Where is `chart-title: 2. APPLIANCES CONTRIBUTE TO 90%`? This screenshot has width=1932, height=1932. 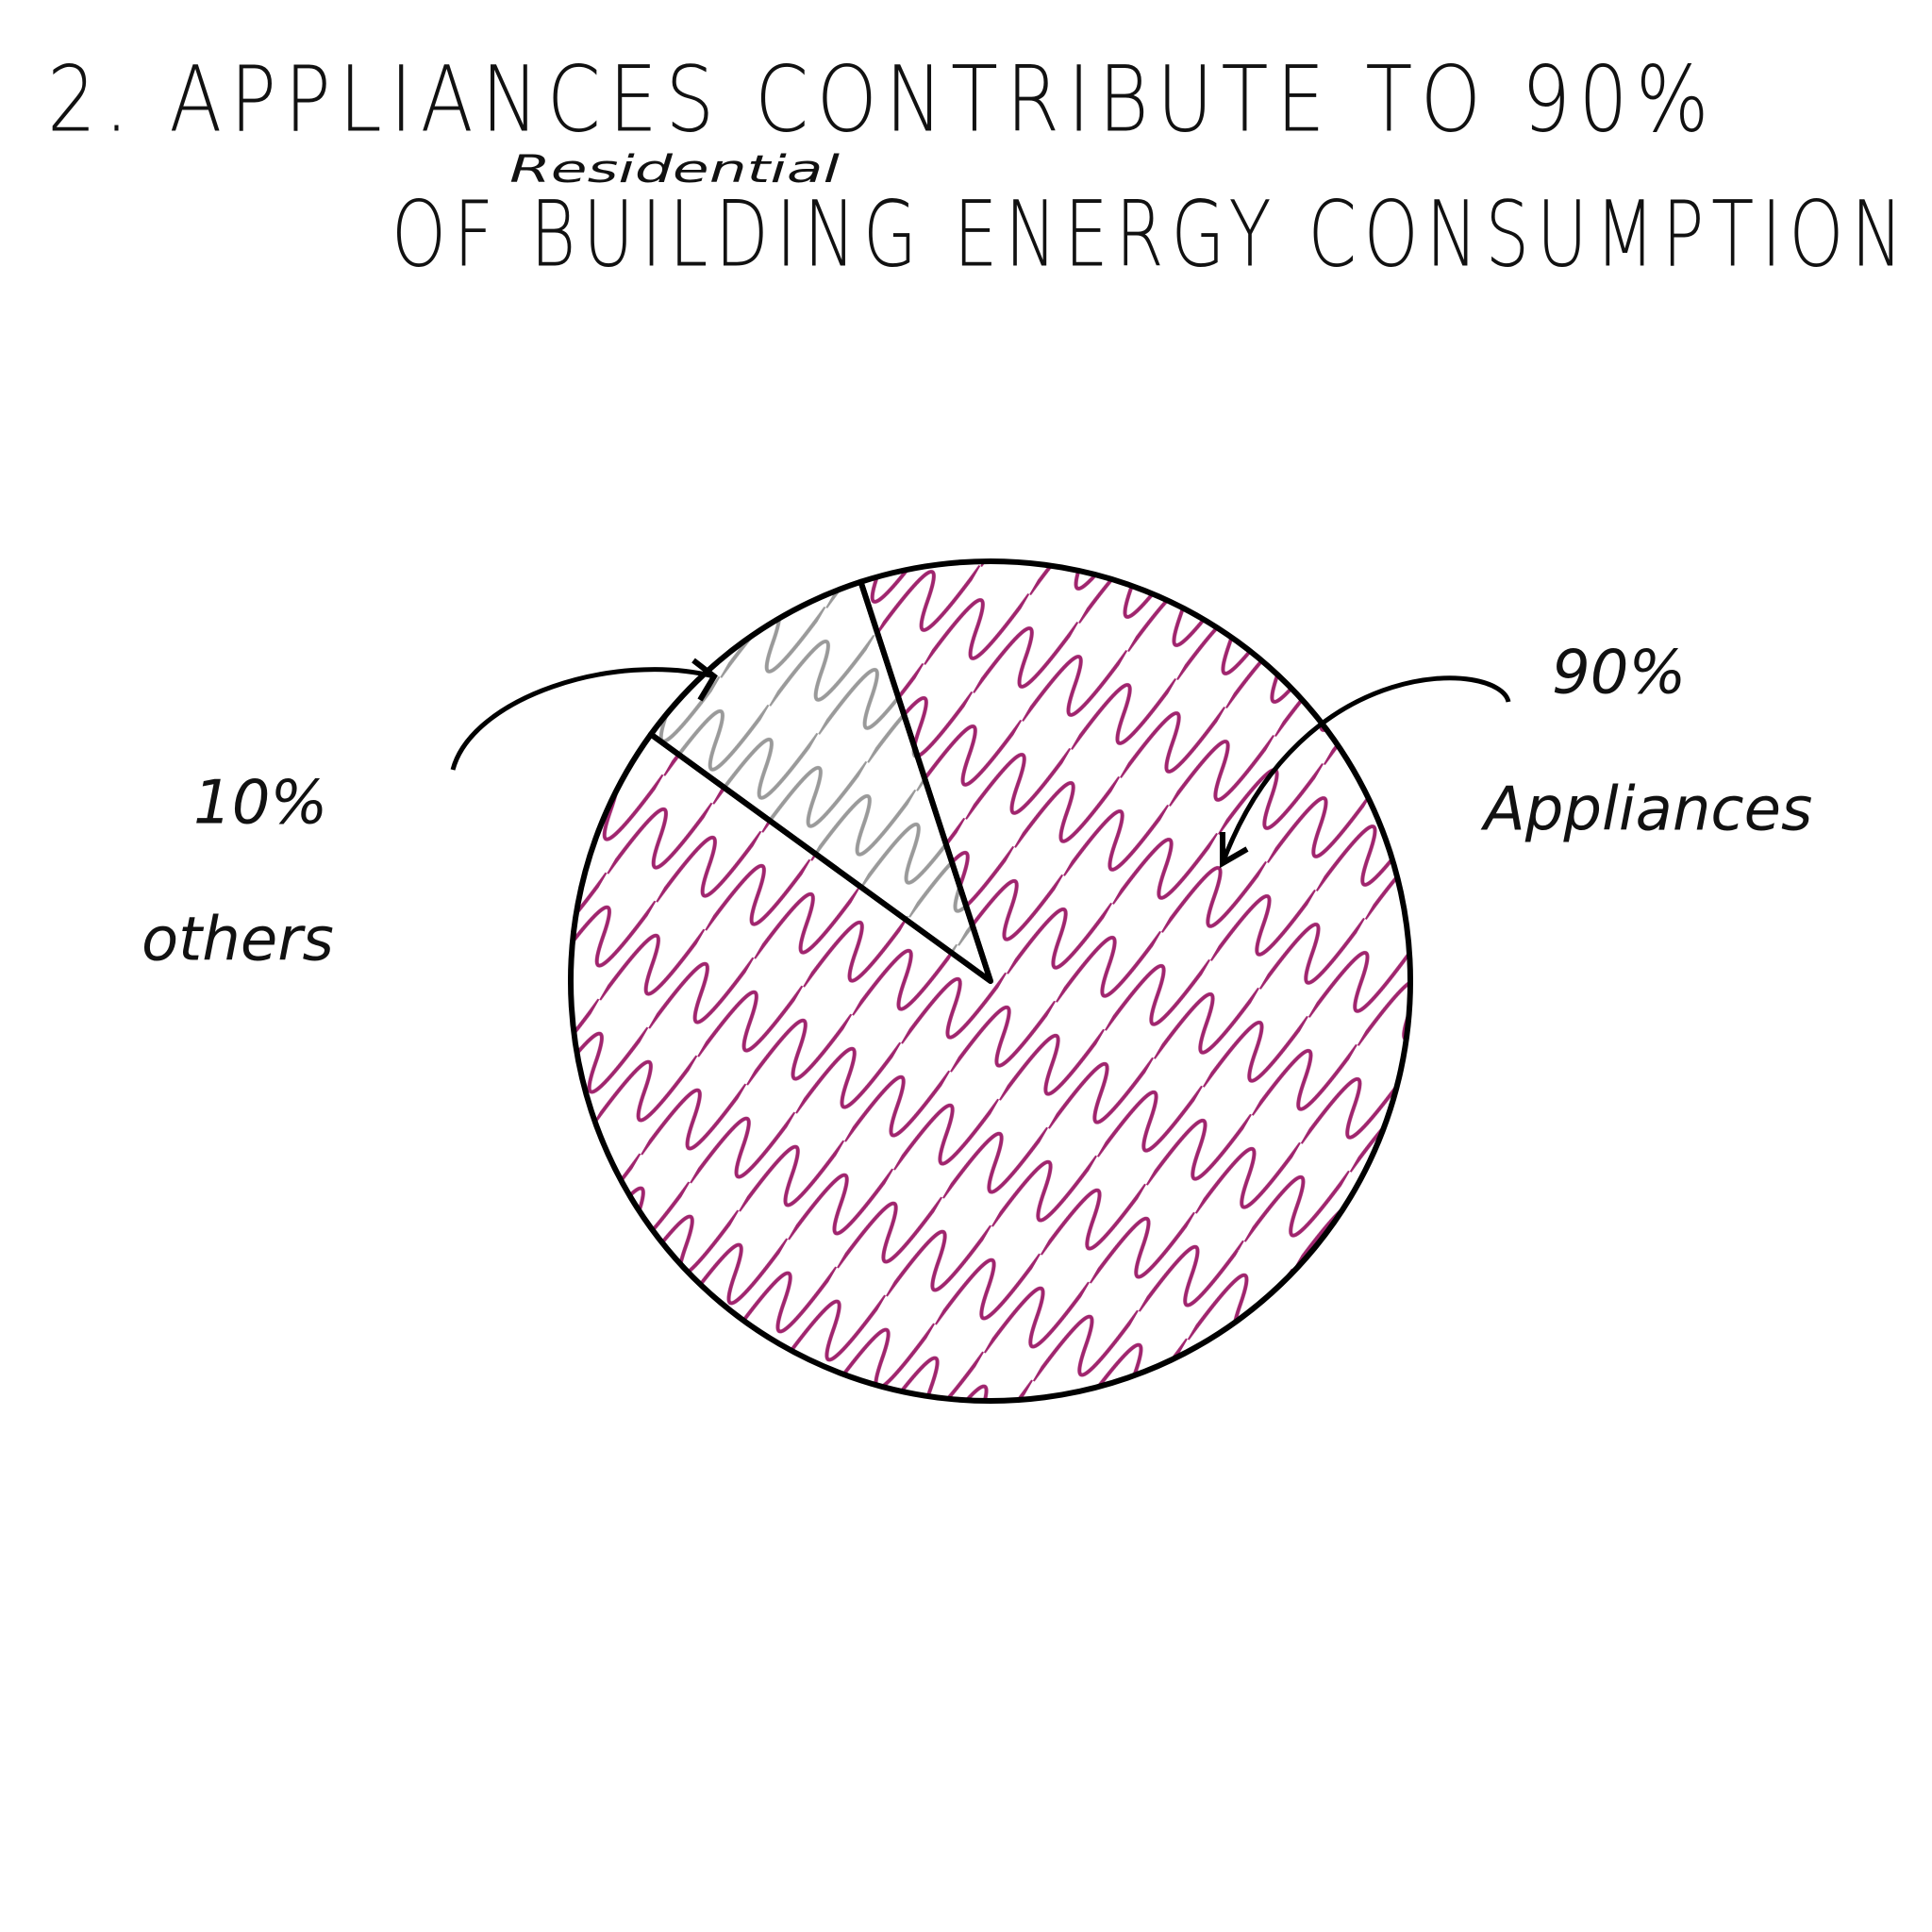 chart-title: 2. APPLIANCES CONTRIBUTE TO 90% is located at coordinates (882, 99).